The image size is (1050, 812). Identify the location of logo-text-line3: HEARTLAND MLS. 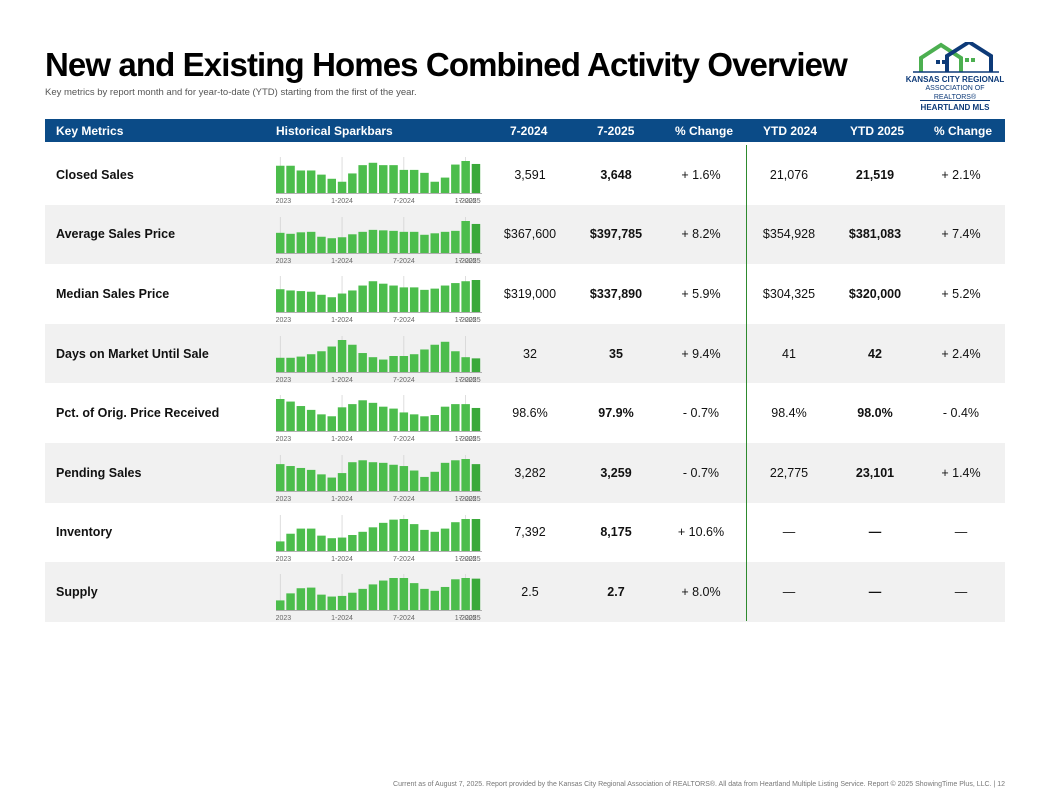
(955, 106).